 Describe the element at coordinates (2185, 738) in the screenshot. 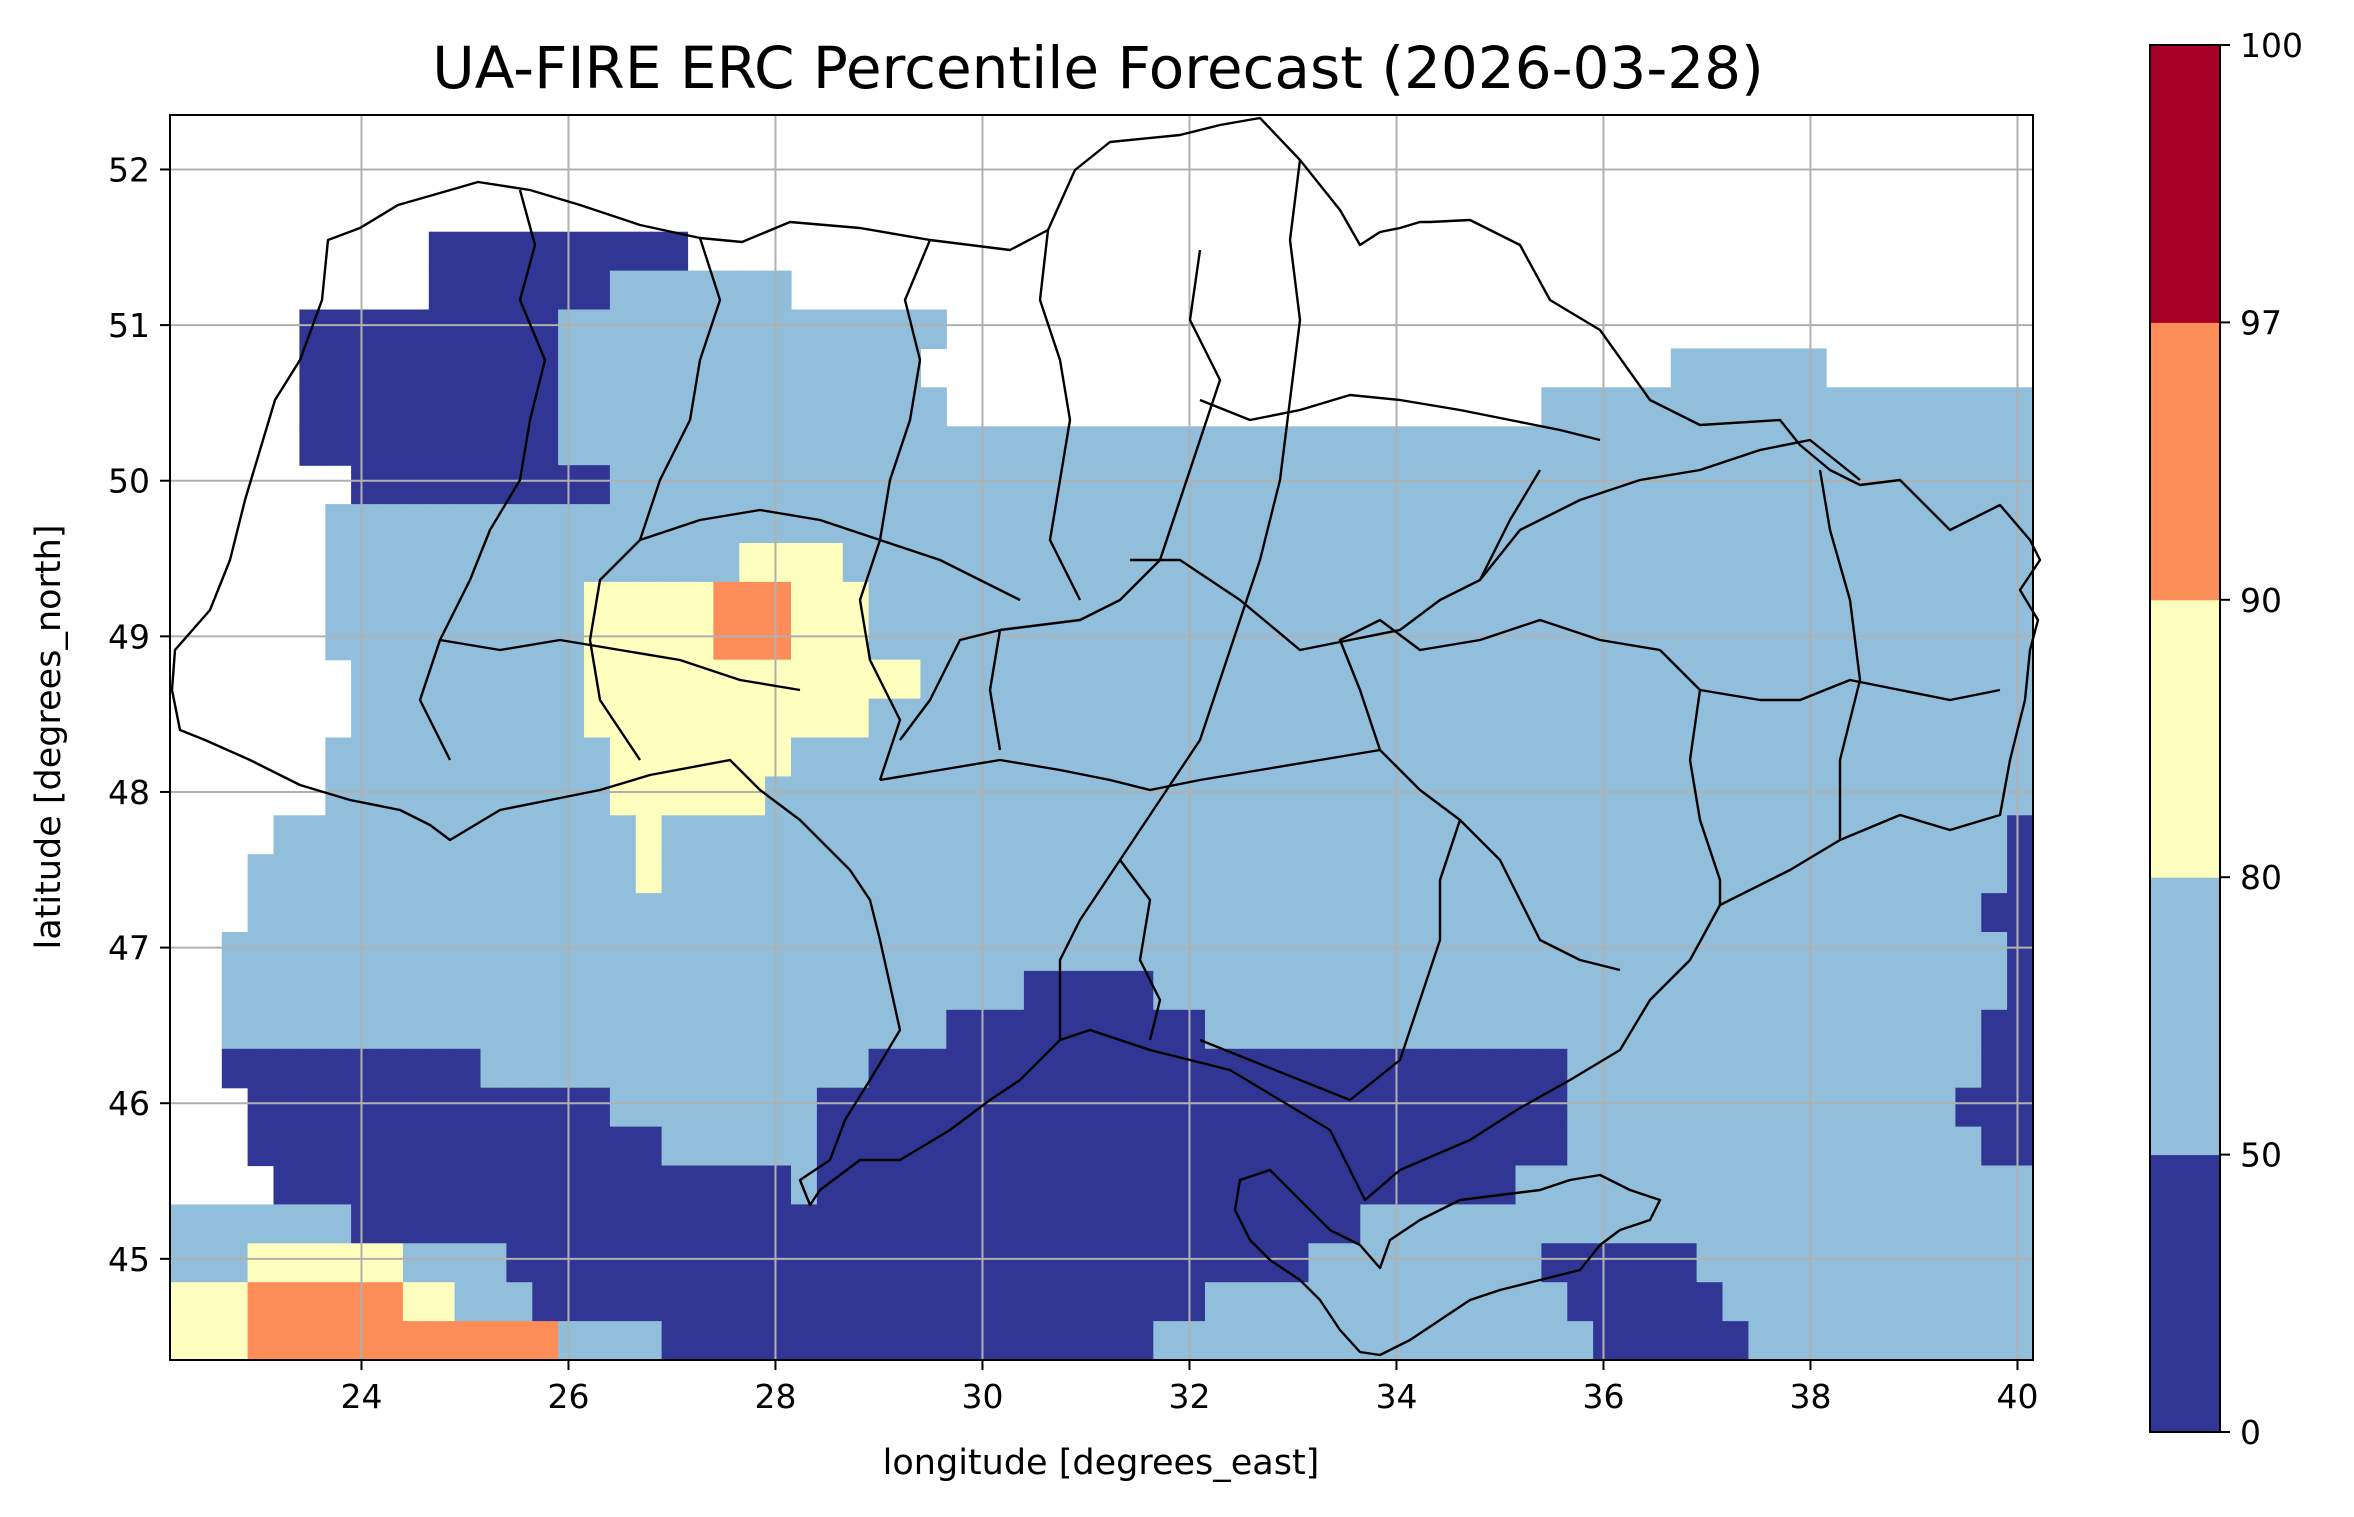

I see `colorbar-segment` at that location.